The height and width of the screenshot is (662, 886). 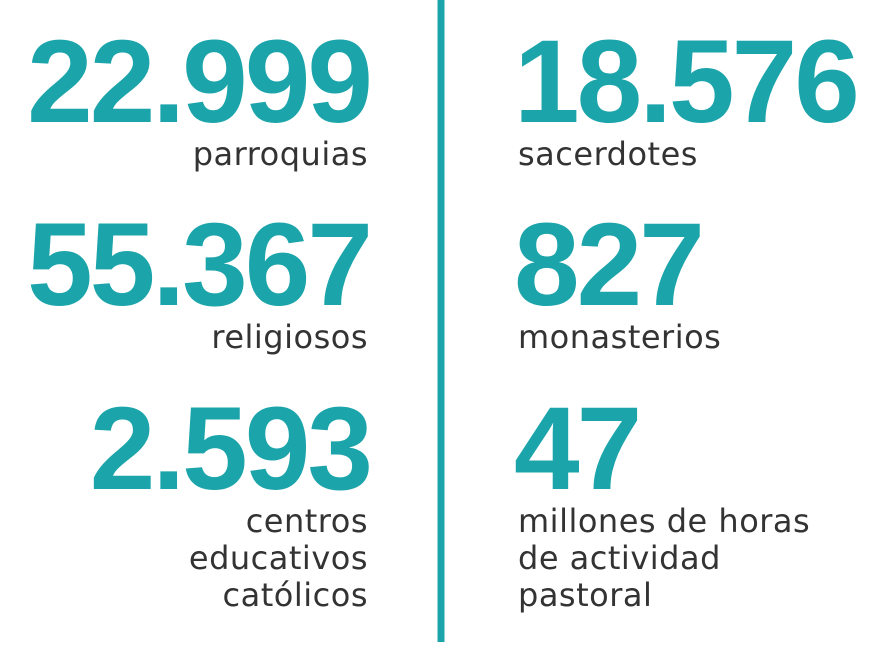 What do you see at coordinates (664, 521) in the screenshot?
I see `stat-label: millones de horas` at bounding box center [664, 521].